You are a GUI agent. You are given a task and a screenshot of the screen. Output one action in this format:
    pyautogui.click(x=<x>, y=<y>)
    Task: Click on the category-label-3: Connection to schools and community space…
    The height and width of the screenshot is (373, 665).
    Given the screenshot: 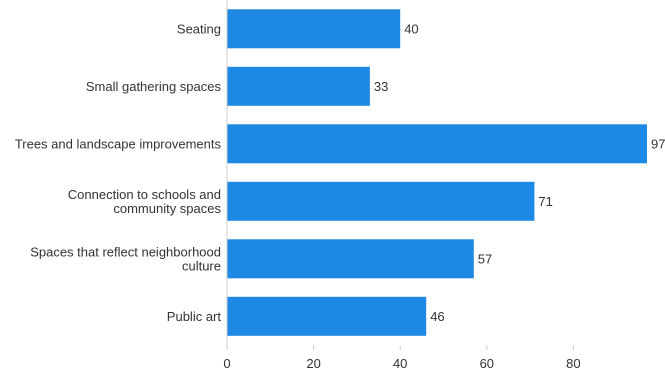 What is the action you would take?
    pyautogui.click(x=145, y=201)
    